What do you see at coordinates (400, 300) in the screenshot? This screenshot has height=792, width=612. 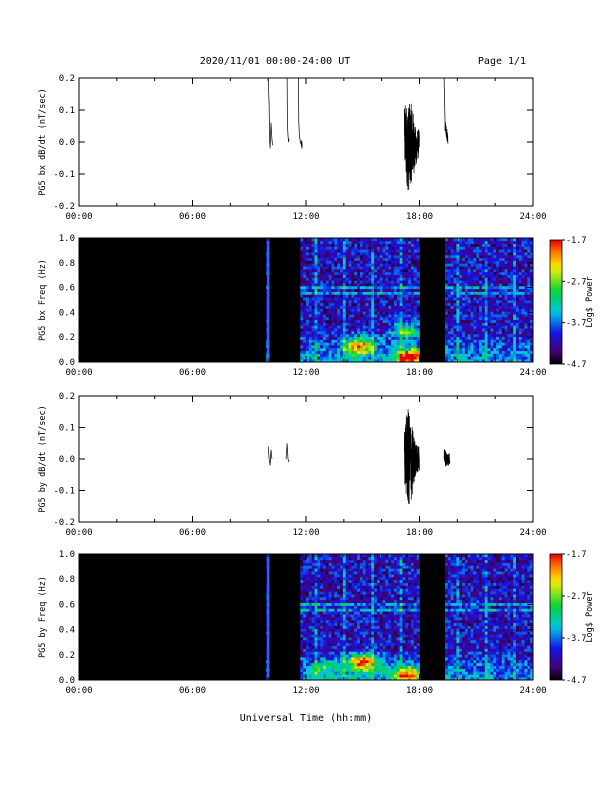 I see `spectrogram-cells` at bounding box center [400, 300].